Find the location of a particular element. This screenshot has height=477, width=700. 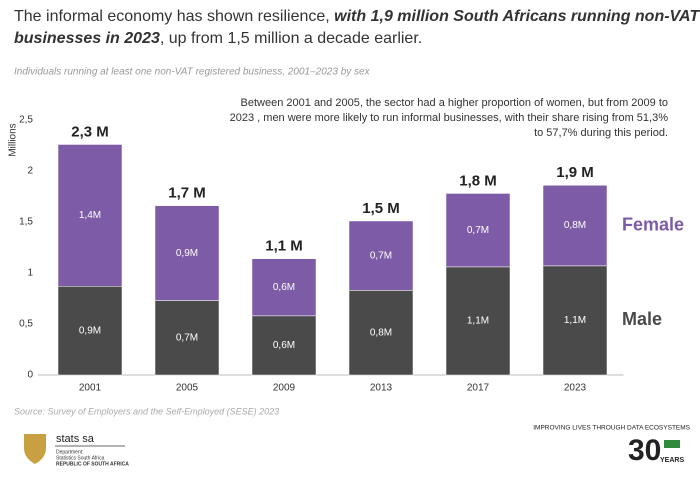

y-tick-label: 0 is located at coordinates (30, 375).